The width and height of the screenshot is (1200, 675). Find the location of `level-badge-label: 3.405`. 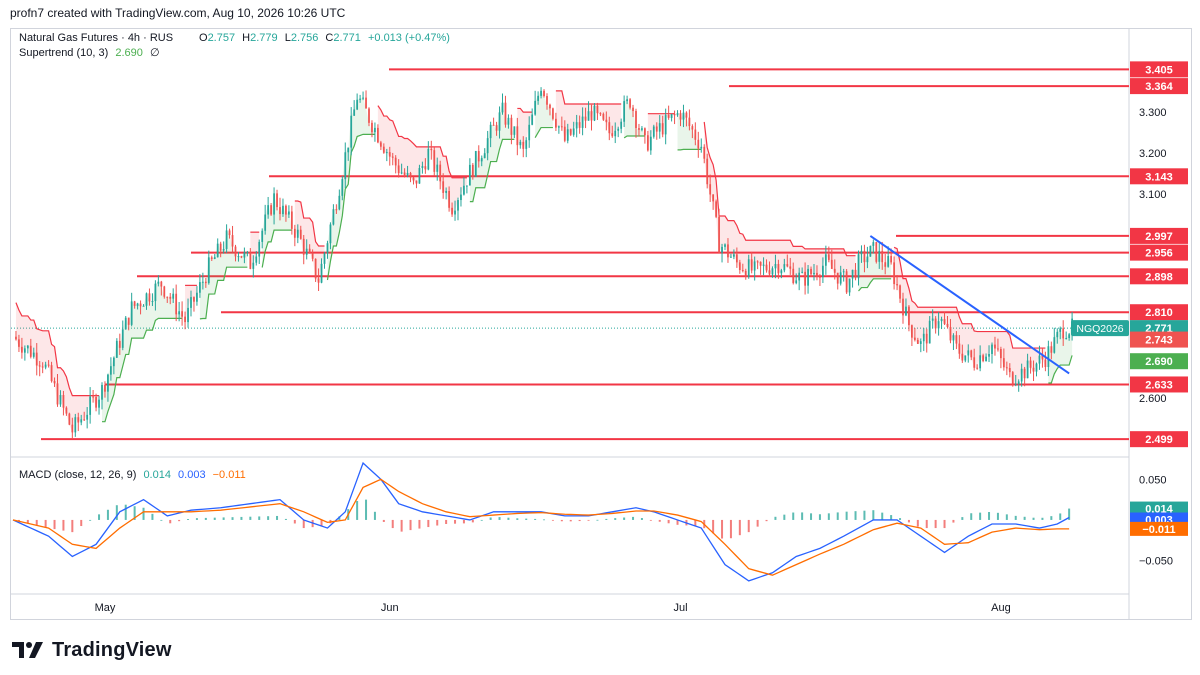

level-badge-label: 3.405 is located at coordinates (1159, 70).